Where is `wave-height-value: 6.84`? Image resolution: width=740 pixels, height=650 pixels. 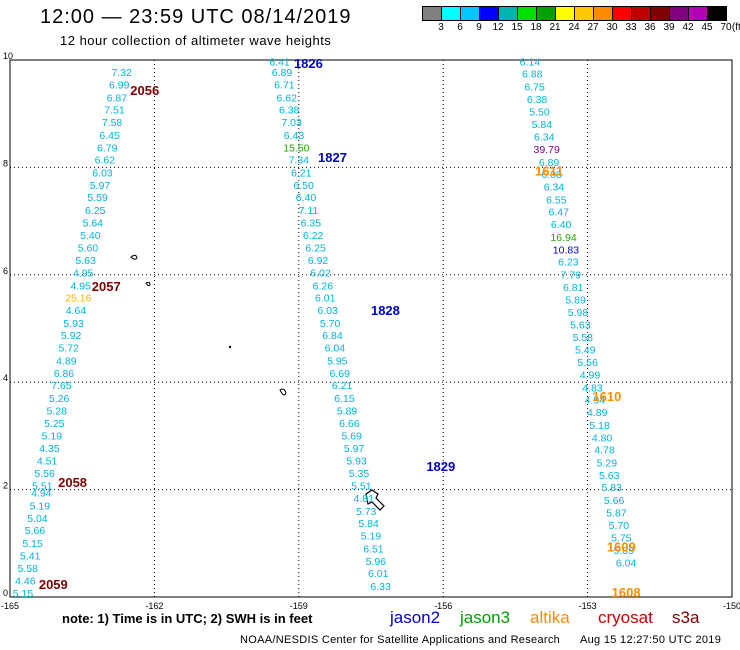 wave-height-value: 6.84 is located at coordinates (332, 336).